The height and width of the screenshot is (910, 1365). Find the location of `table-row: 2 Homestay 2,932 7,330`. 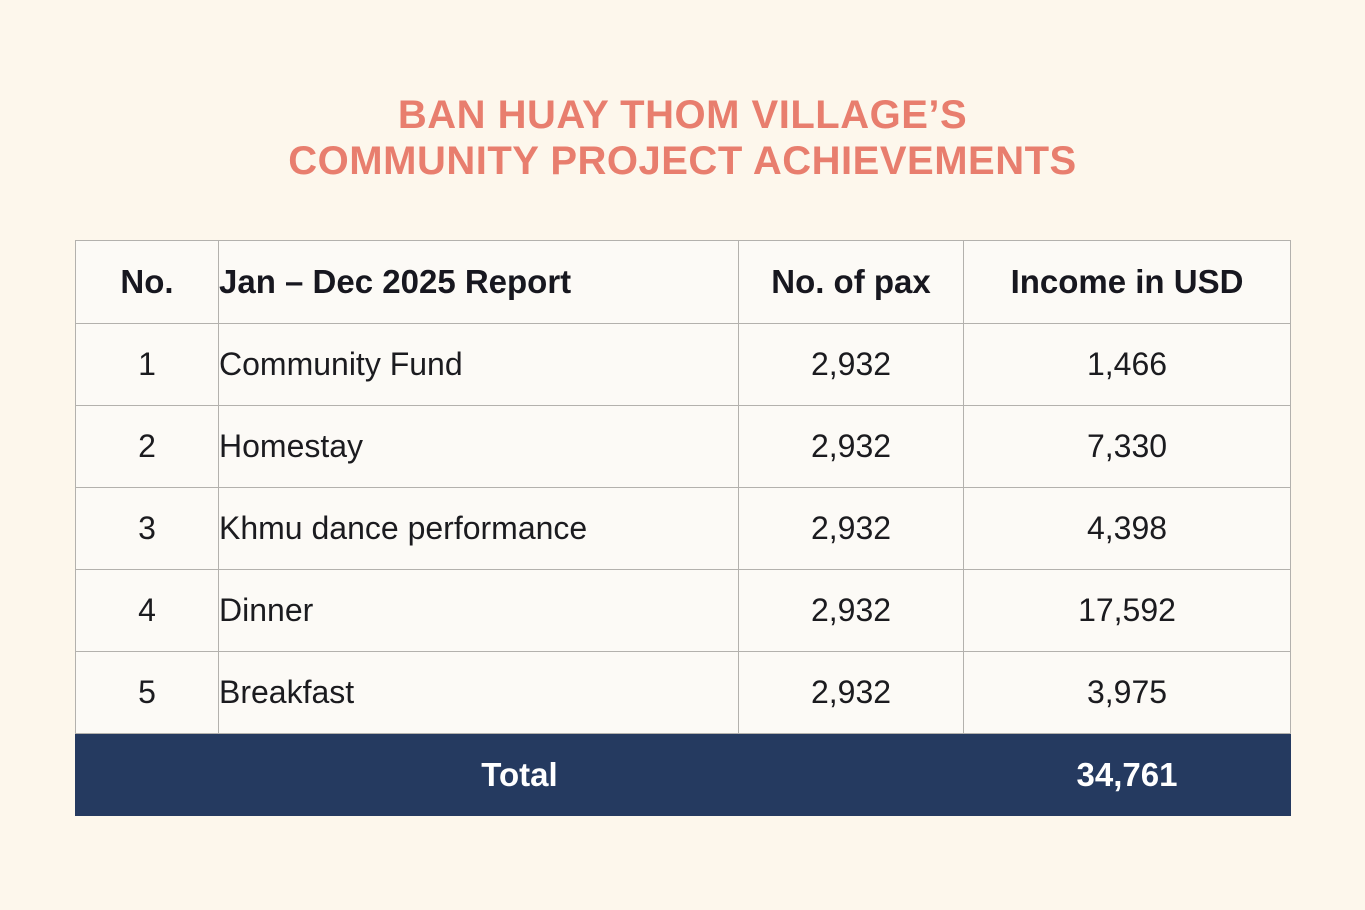

table-row: 2 Homestay 2,932 7,330 is located at coordinates (683, 446).